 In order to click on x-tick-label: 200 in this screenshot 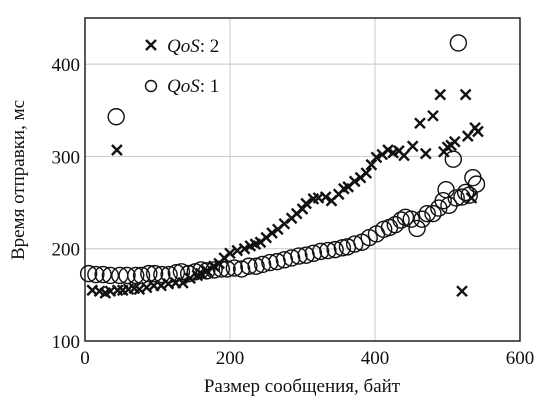, I will do `click(230, 358)`.